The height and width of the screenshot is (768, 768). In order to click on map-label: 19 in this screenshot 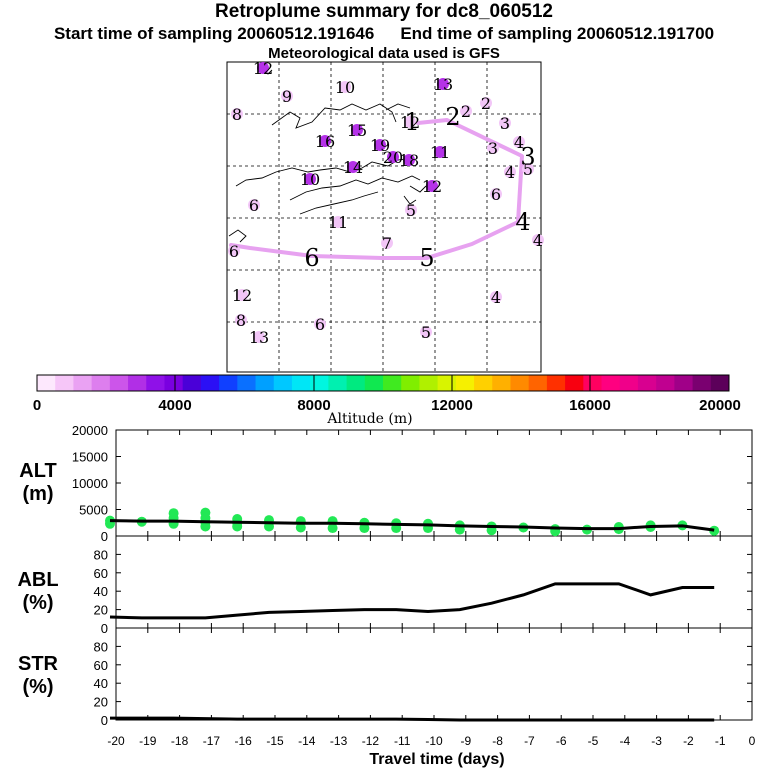, I will do `click(380, 145)`.